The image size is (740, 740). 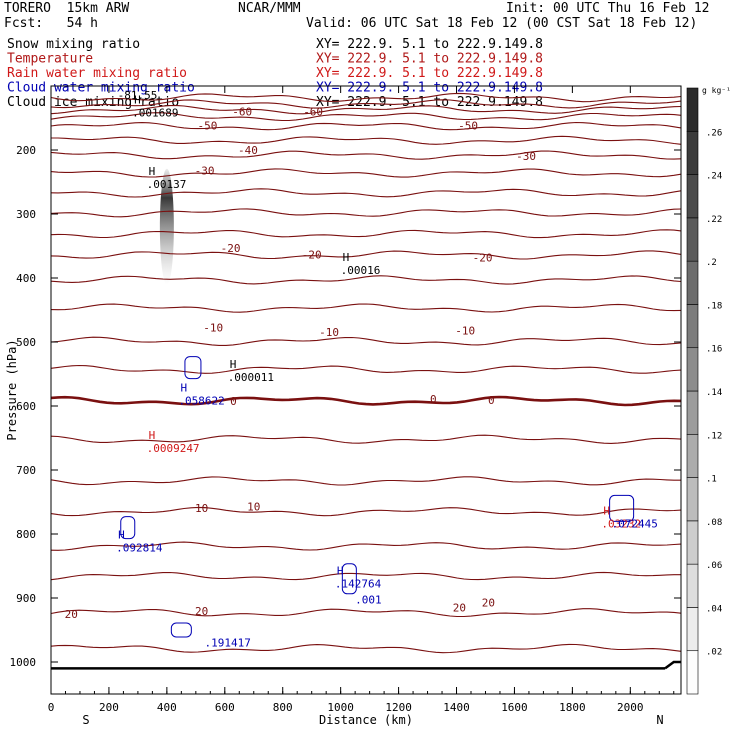 What do you see at coordinates (12, 389) in the screenshot?
I see `y-axis-label: Pressure (hPa)` at bounding box center [12, 389].